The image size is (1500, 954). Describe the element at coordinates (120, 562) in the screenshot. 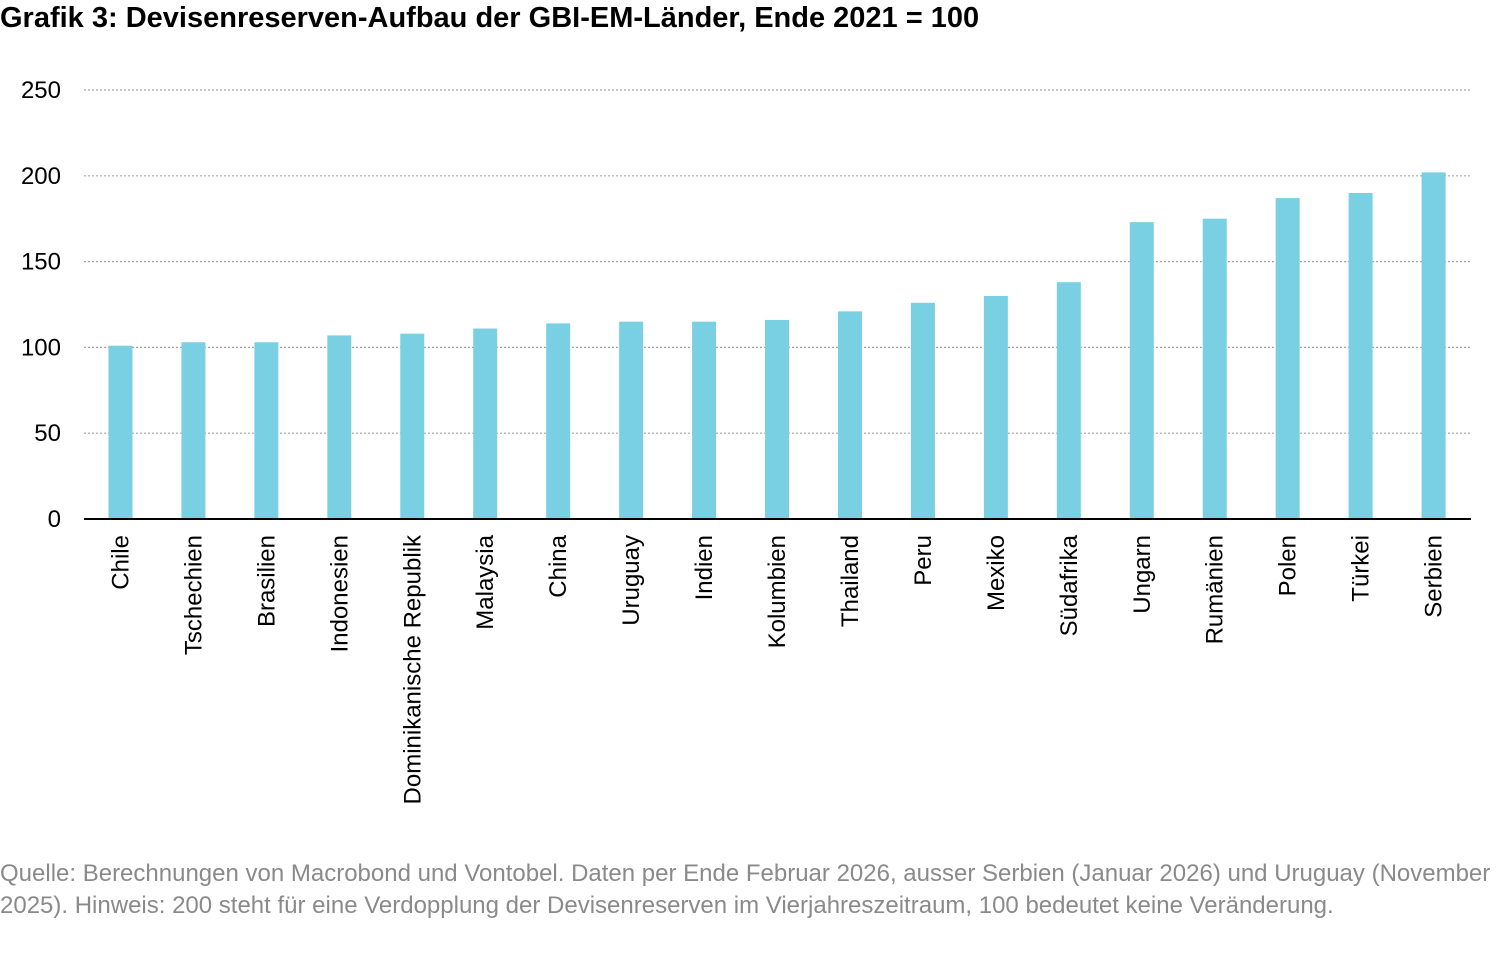

I see `x-tick-label: Chile` at that location.